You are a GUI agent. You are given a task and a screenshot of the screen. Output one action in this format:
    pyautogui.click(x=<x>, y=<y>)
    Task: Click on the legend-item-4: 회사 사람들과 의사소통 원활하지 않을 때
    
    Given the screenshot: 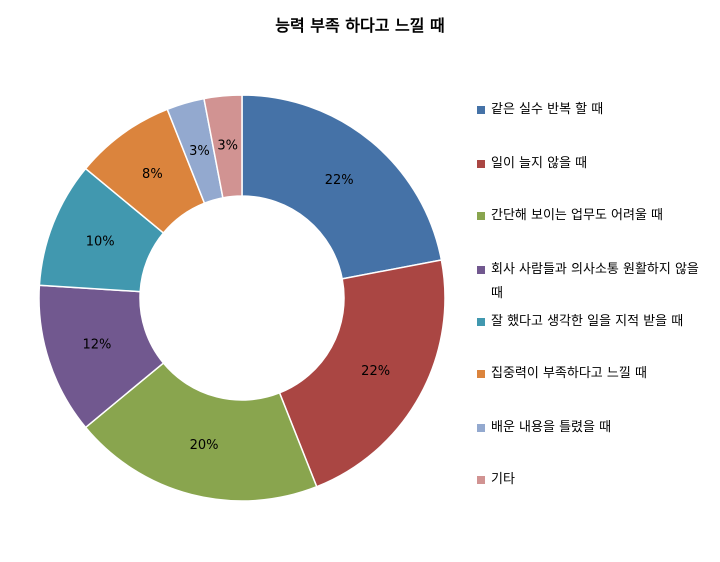 What is the action you would take?
    pyautogui.click(x=589, y=282)
    